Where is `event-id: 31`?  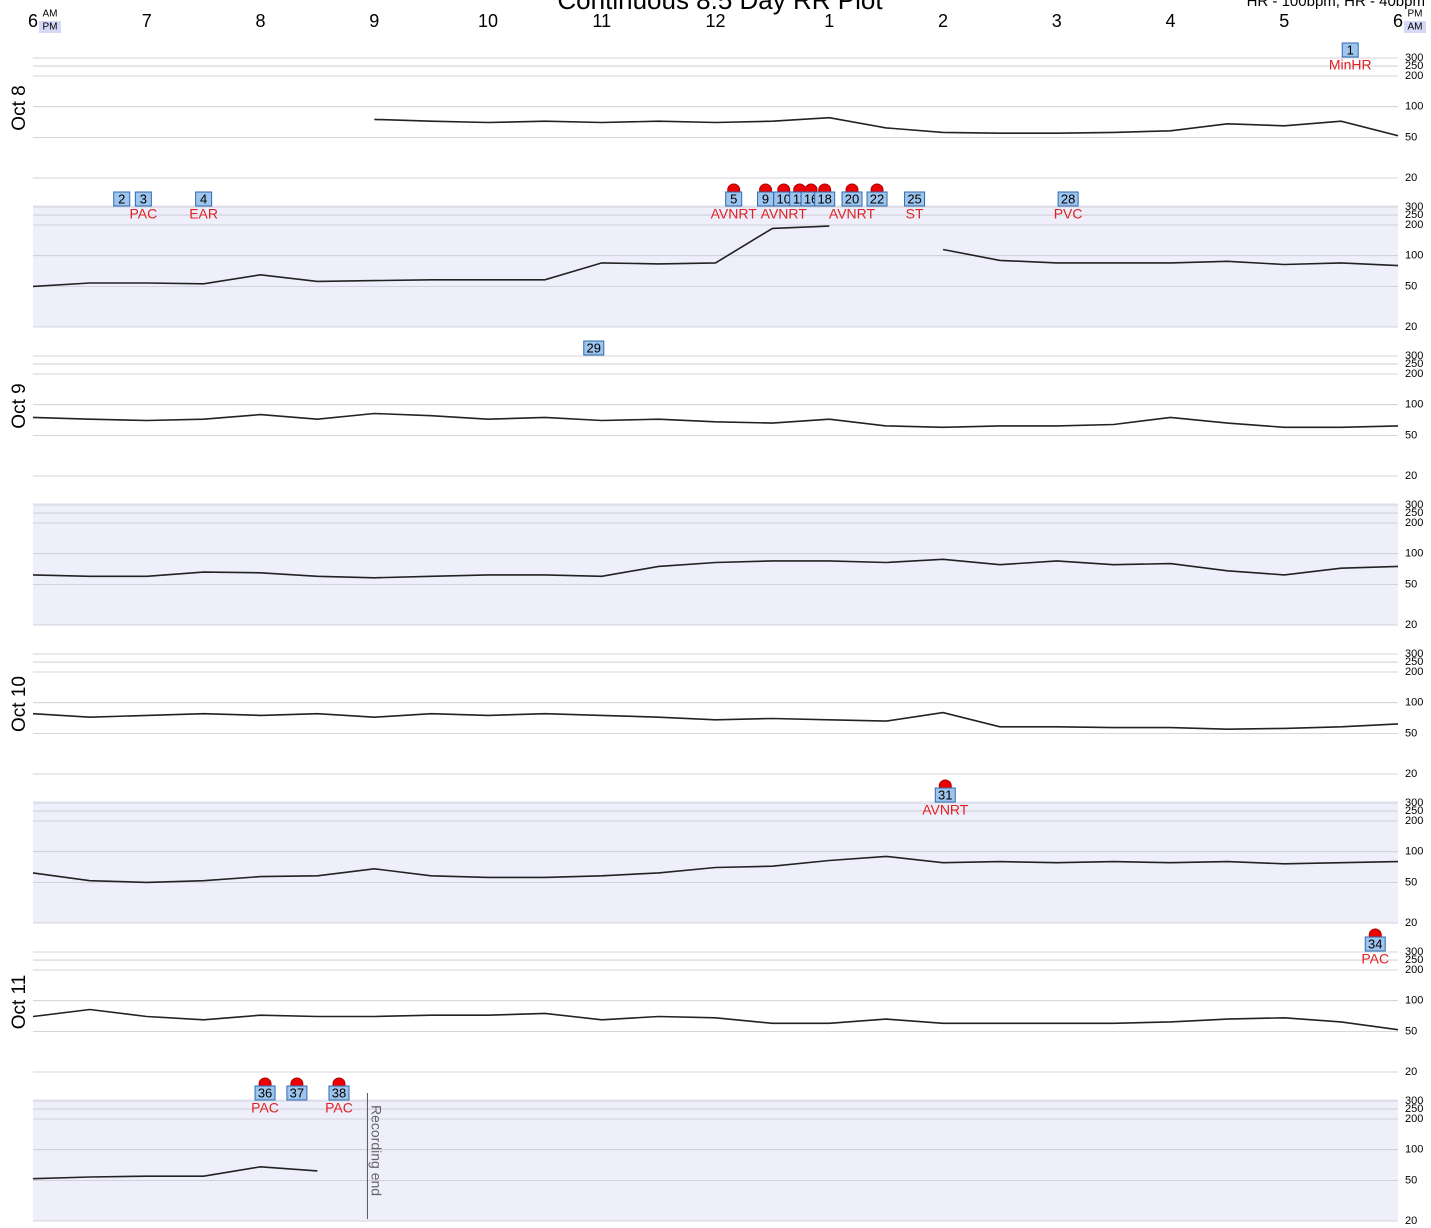
event-id: 31 is located at coordinates (945, 794).